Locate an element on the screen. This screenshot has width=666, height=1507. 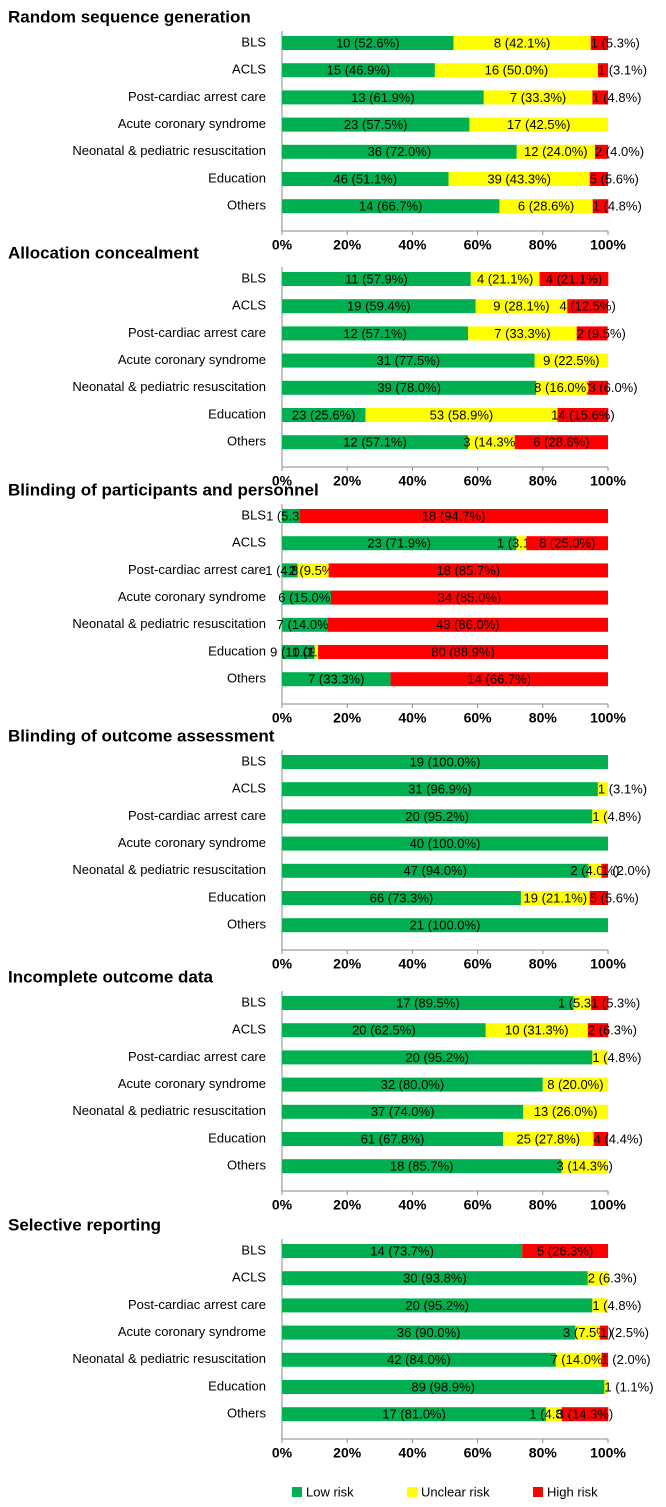
data-label: 1 (4.8%) is located at coordinates (616, 1057).